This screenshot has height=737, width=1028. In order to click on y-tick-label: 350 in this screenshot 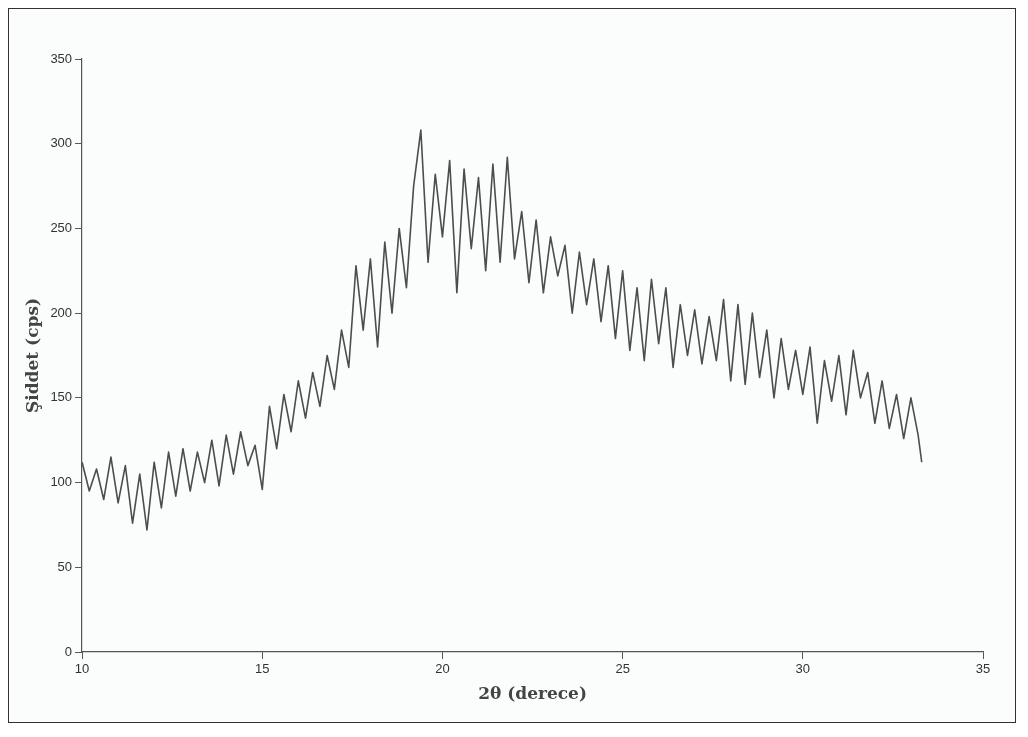, I will do `click(61, 58)`.